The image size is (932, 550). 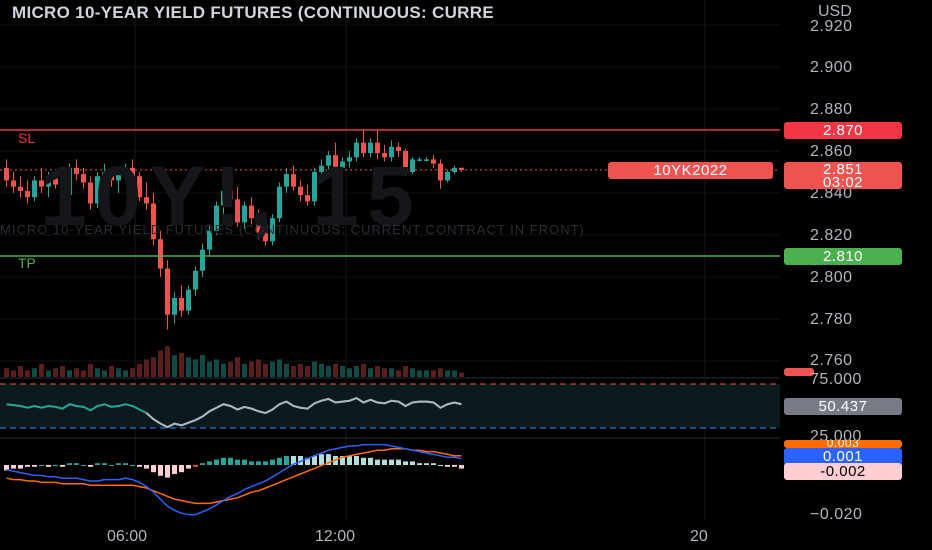 What do you see at coordinates (843, 471) in the screenshot?
I see `signal-value-tag: -0.002` at bounding box center [843, 471].